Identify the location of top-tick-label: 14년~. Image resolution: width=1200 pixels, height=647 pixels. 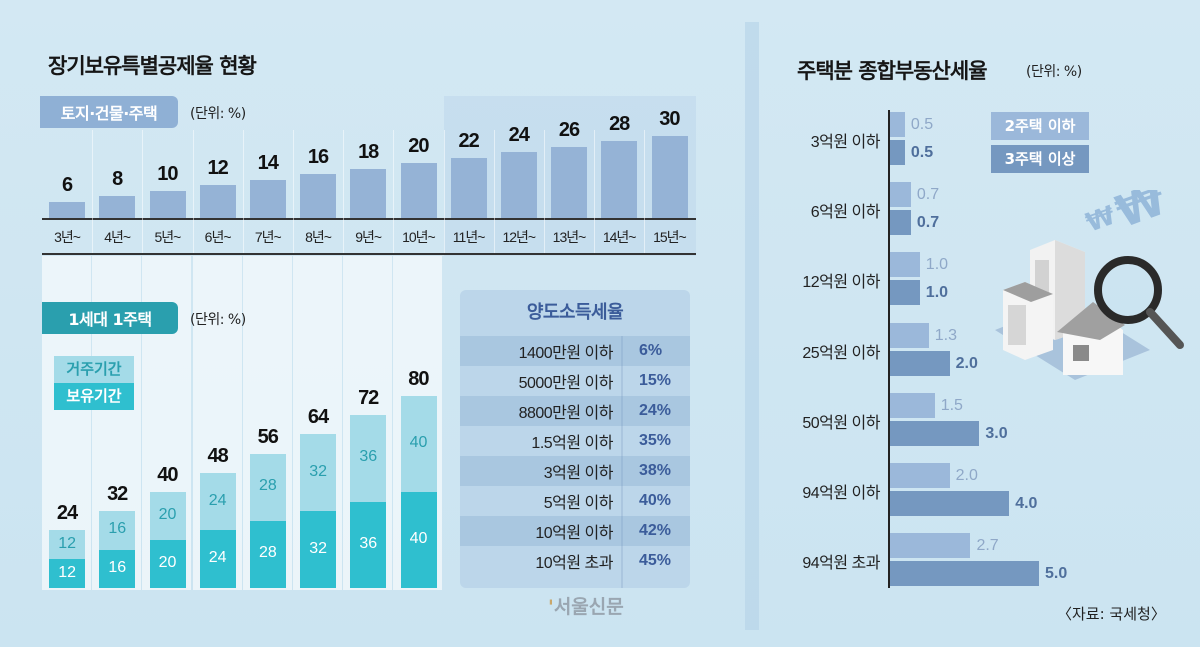
(619, 237).